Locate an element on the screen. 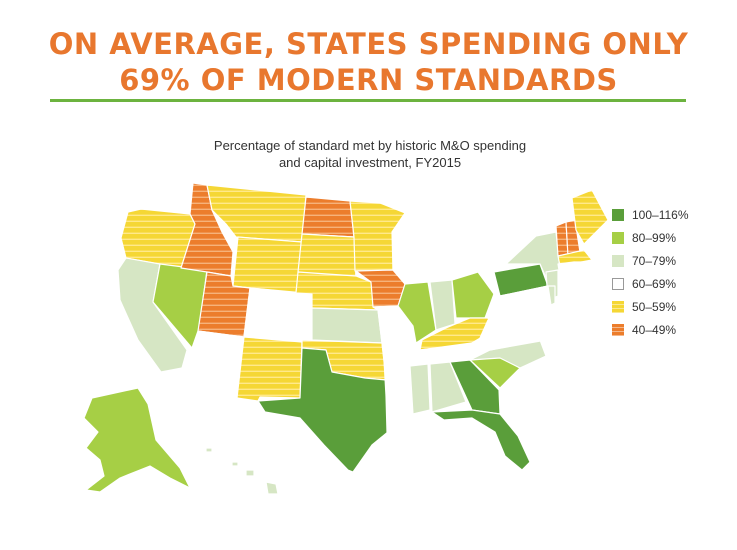 The width and height of the screenshot is (737, 550). legend-item-50-59: 50–59% is located at coordinates (650, 306).